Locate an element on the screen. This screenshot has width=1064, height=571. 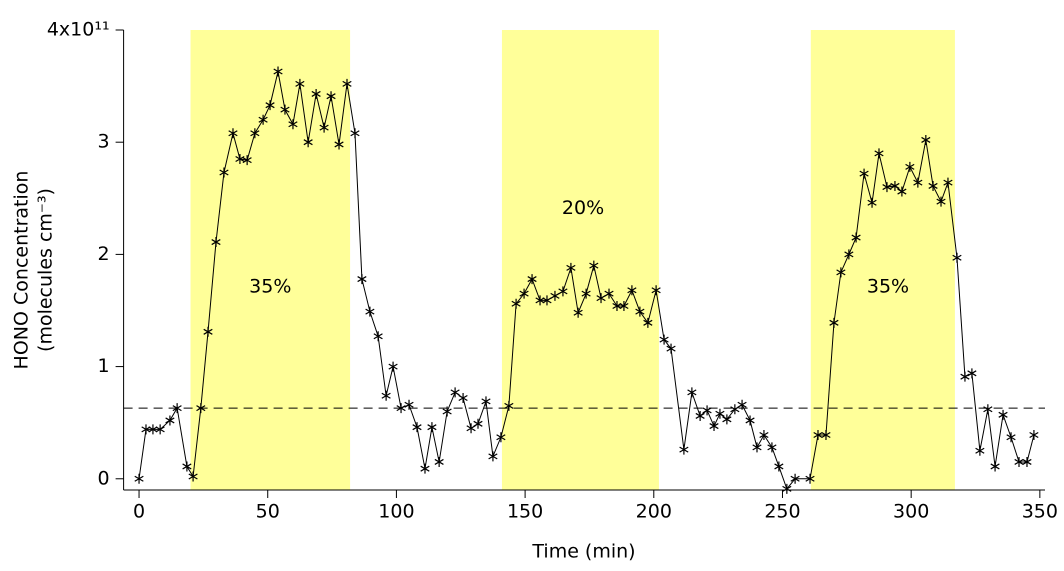
x-tick-label: 100 is located at coordinates (396, 512).